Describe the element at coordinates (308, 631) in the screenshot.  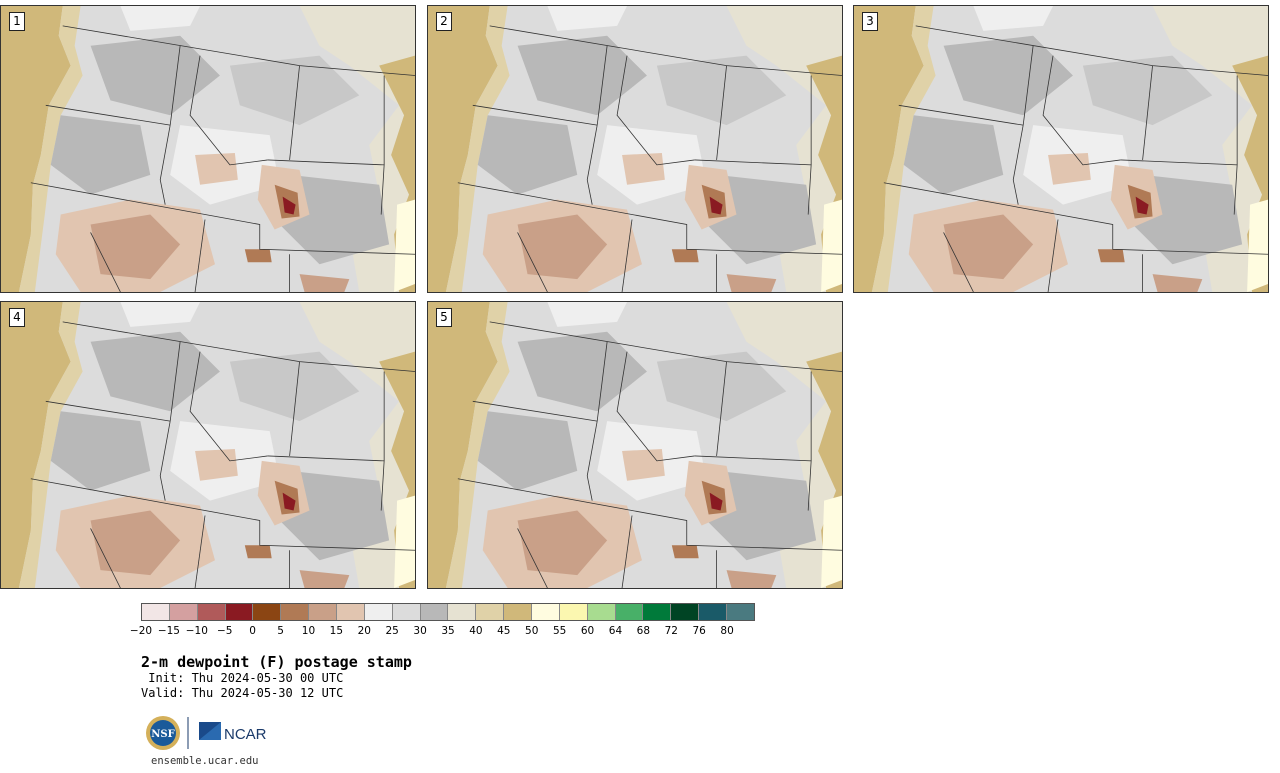
I see `colorbar-tick-label: 10` at that location.